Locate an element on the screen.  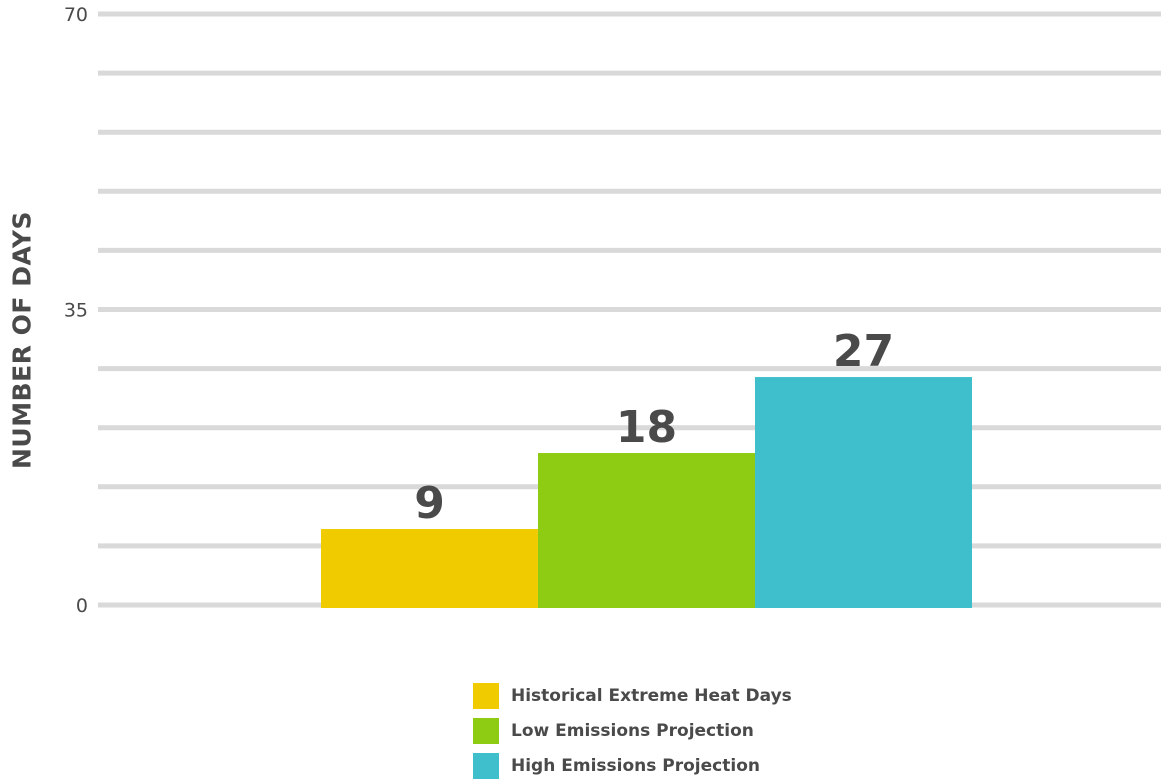
y-tick-label: 0 is located at coordinates (82, 606).